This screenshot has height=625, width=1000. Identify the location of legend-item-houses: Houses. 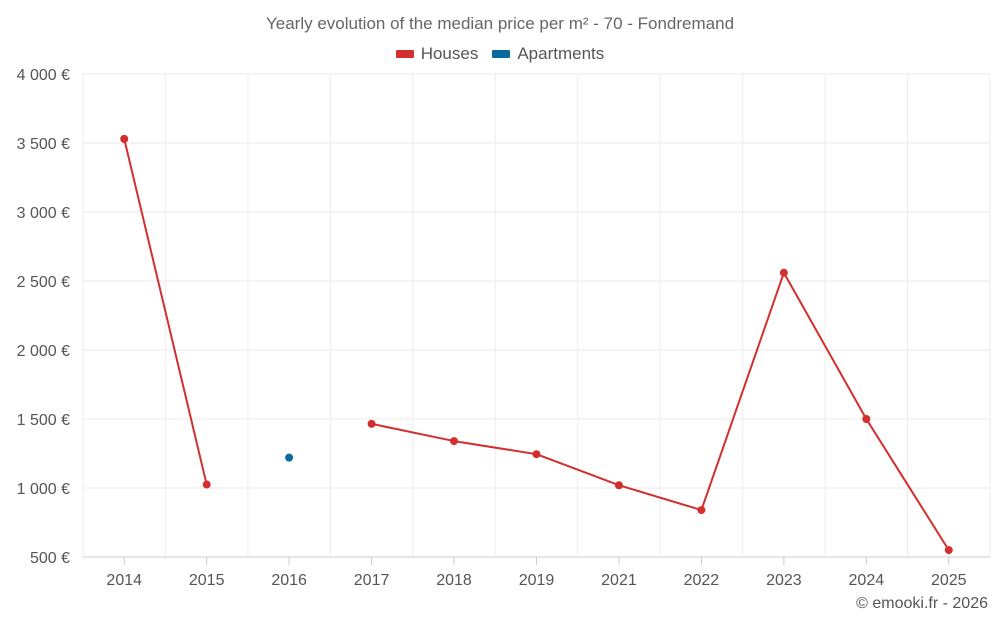
(437, 54).